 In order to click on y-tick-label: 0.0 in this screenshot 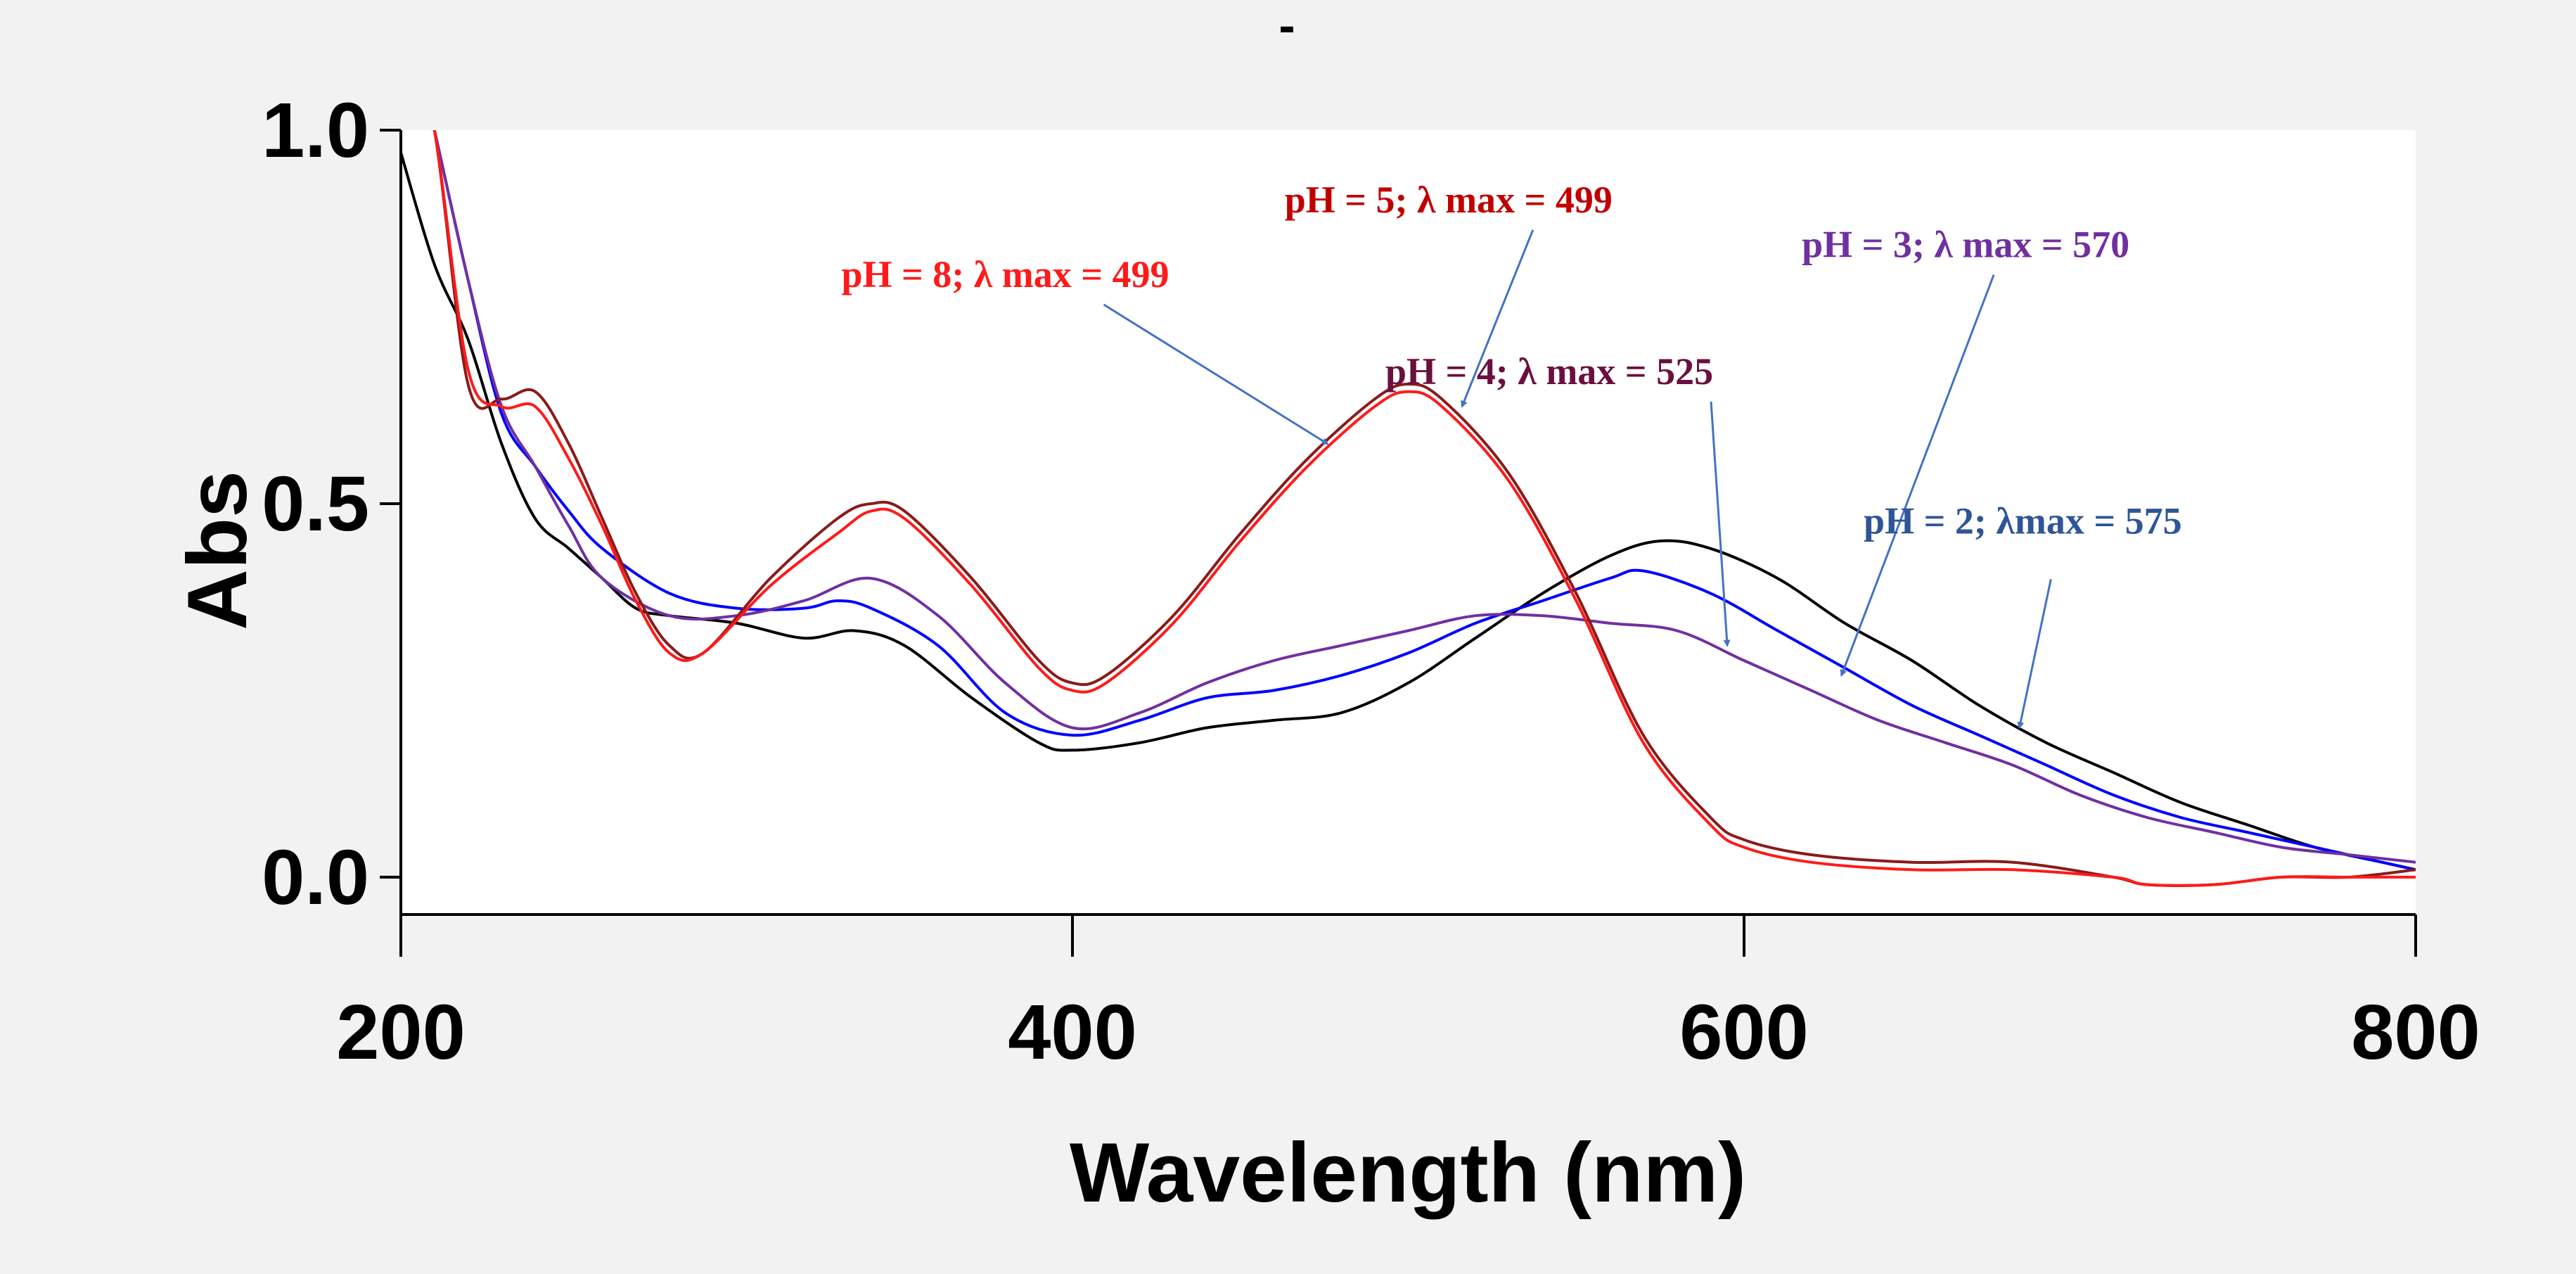, I will do `click(315, 877)`.